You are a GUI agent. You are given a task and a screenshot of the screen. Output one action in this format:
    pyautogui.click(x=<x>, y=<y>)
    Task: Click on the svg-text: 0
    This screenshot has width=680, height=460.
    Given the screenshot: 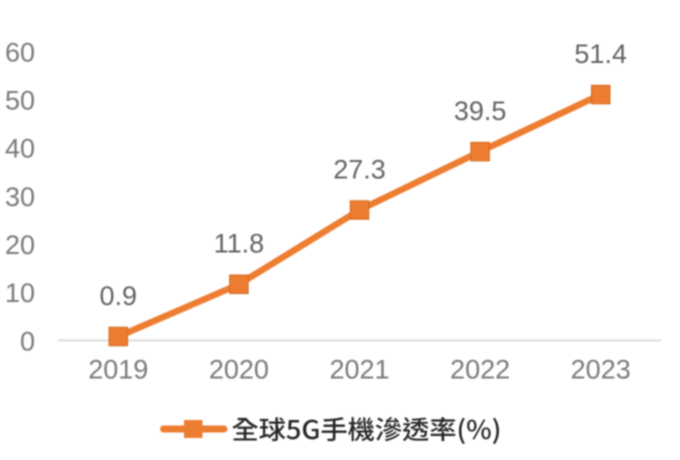 What is the action you would take?
    pyautogui.click(x=27, y=341)
    